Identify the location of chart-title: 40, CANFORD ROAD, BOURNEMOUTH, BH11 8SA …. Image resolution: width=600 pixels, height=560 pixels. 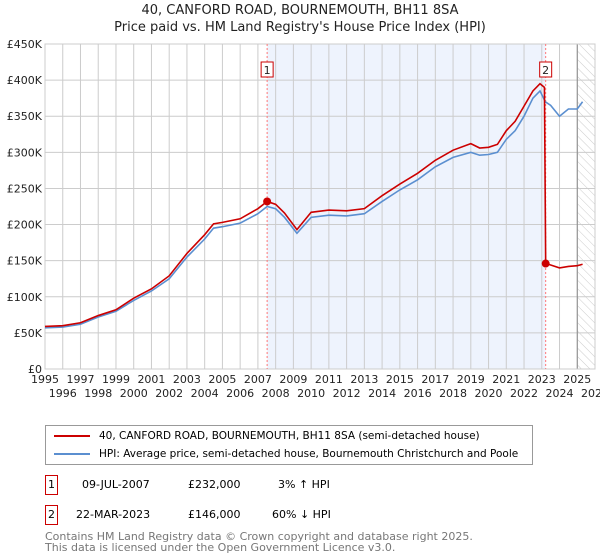
(300, 19).